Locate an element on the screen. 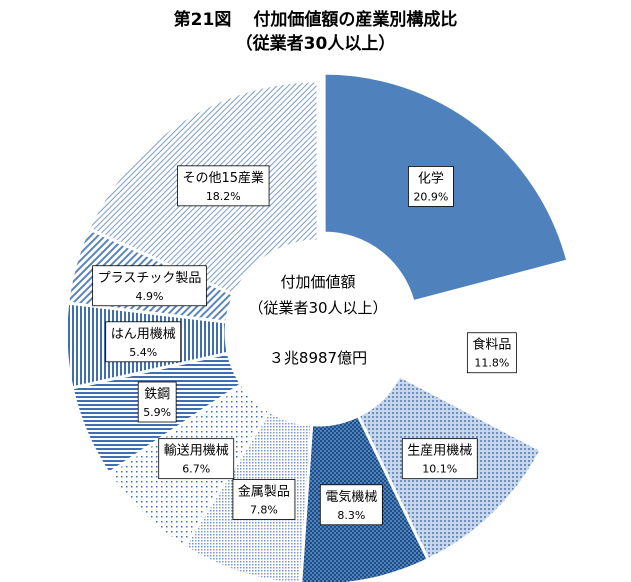 This screenshot has height=582, width=631. slice-label-9: その他15産業 18.2% is located at coordinates (223, 186).